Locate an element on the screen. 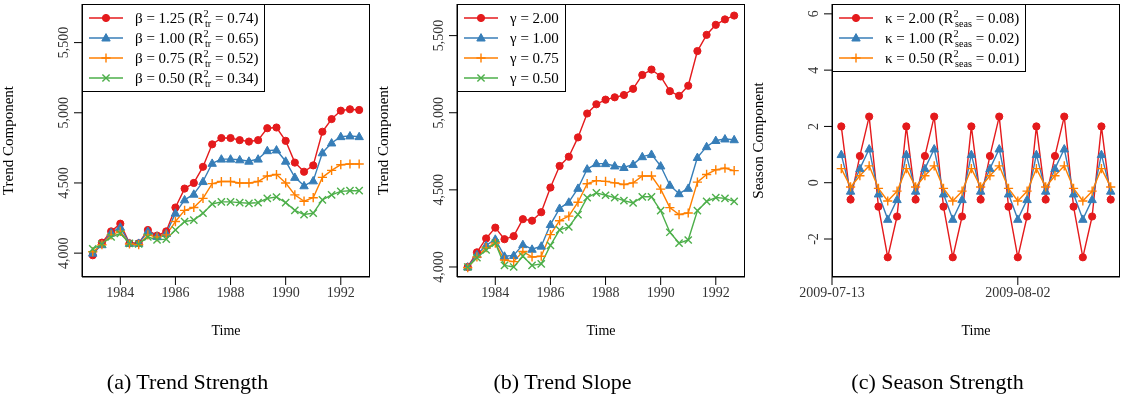 Image resolution: width=1124 pixels, height=409 pixels. x-tick-label: 2009-08-02 is located at coordinates (1018, 292).